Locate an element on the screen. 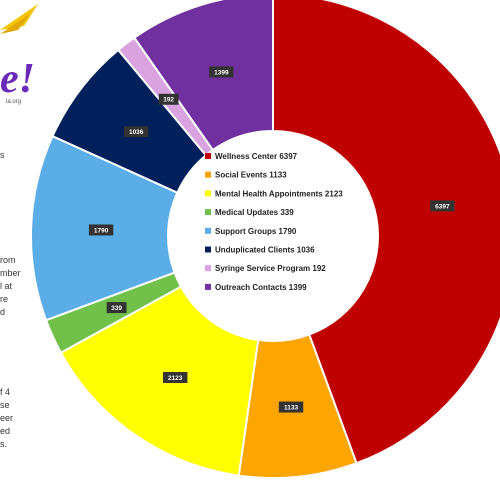 The height and width of the screenshot is (485, 500). side-text-fragment: se is located at coordinates (5, 405).